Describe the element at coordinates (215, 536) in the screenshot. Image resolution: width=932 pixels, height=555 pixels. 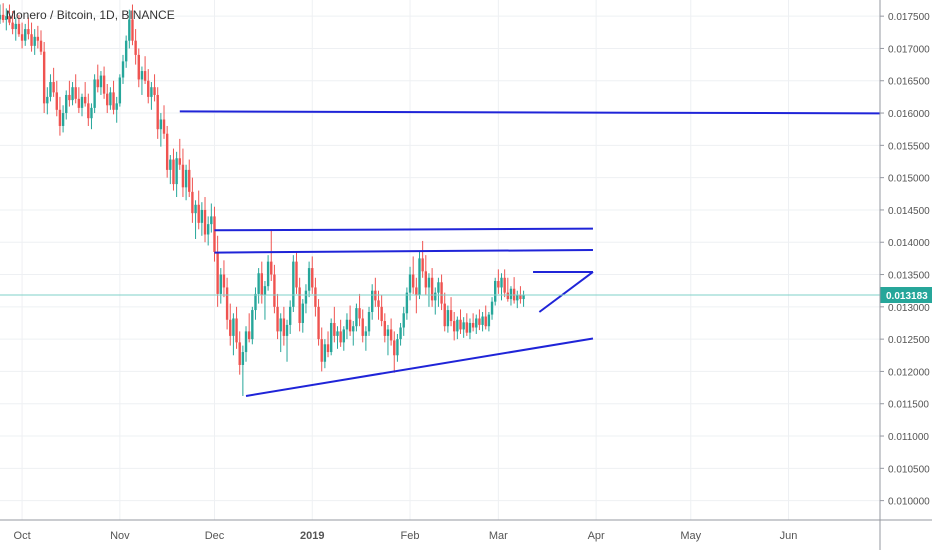
I see `x-tick-label: Dec` at that location.